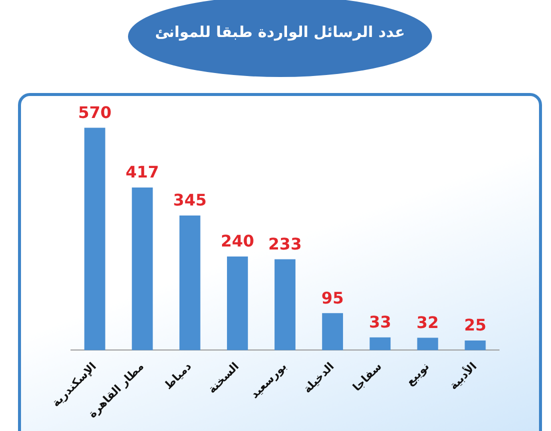 Image resolution: width=551 pixels, height=431 pixels. What do you see at coordinates (269, 381) in the screenshot?
I see `x-tick-label: بورسعيد` at bounding box center [269, 381].